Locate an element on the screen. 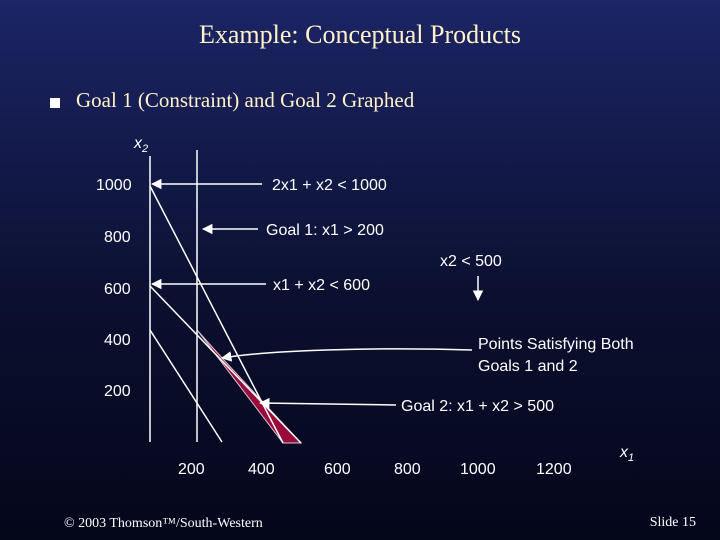  y-tick-1000: 1000 is located at coordinates (114, 185).